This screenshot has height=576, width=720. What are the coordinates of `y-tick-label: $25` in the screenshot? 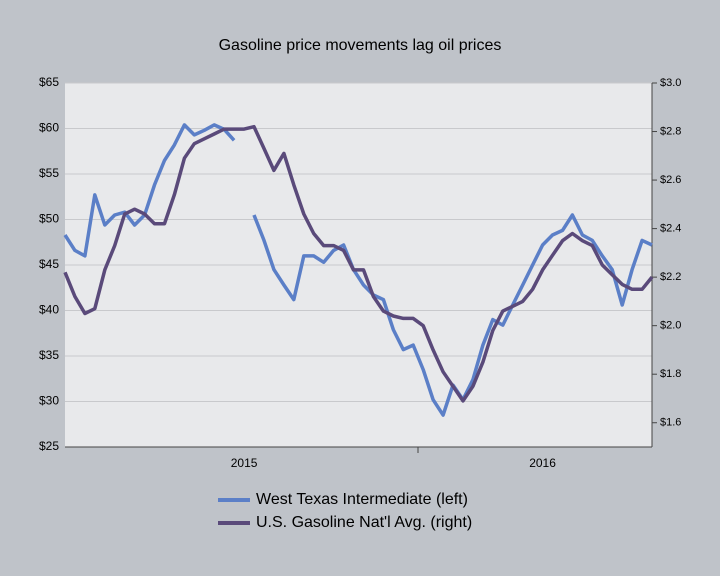 It's located at (49, 446).